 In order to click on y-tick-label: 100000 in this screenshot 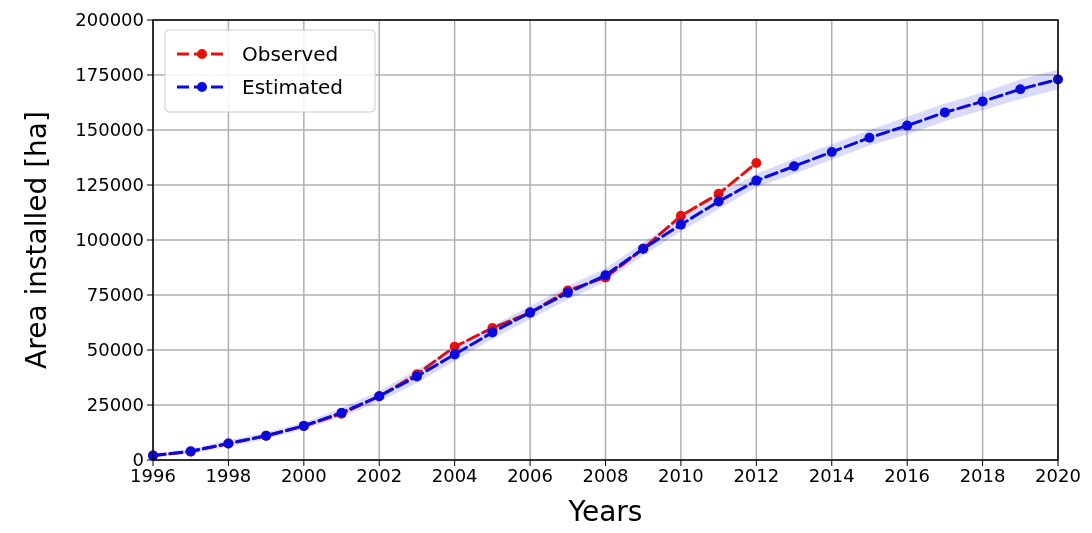, I will do `click(109, 239)`.